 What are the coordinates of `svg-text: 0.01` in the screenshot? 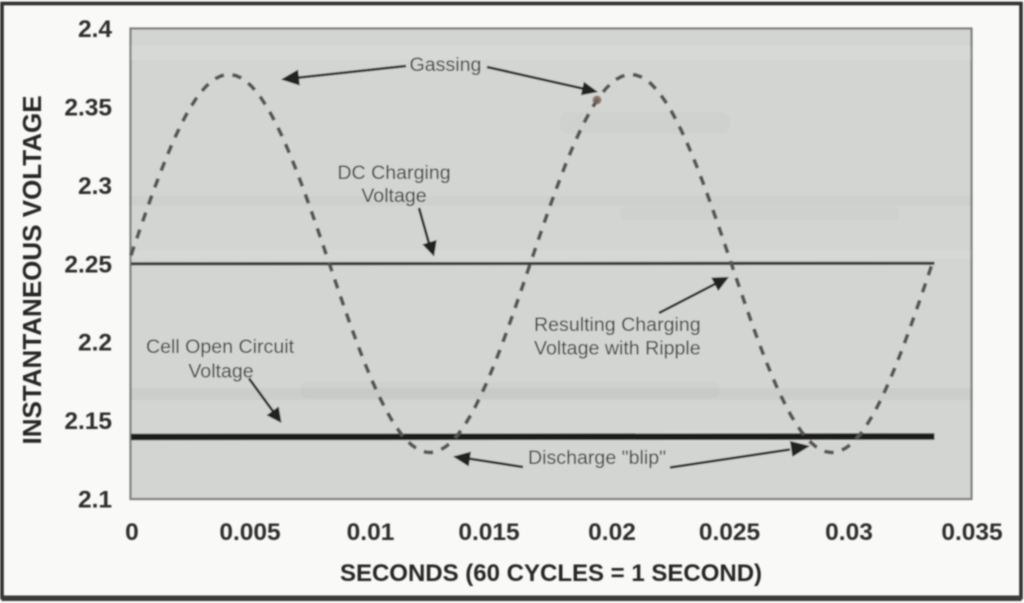 It's located at (371, 532).